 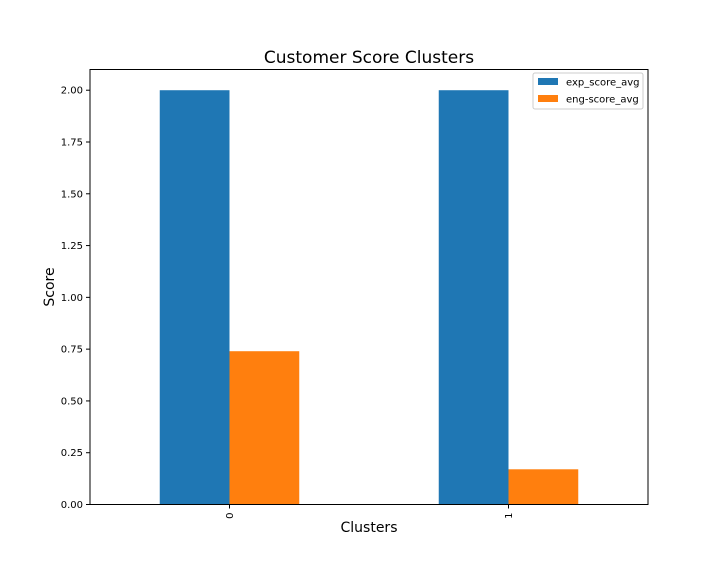 What do you see at coordinates (72, 453) in the screenshot?
I see `y-tick-label: 0.25` at bounding box center [72, 453].